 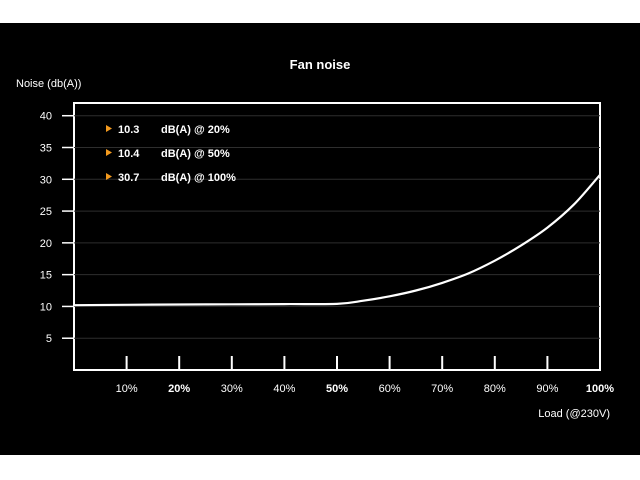 What do you see at coordinates (390, 389) in the screenshot?
I see `x-tick-label: 60%` at bounding box center [390, 389].